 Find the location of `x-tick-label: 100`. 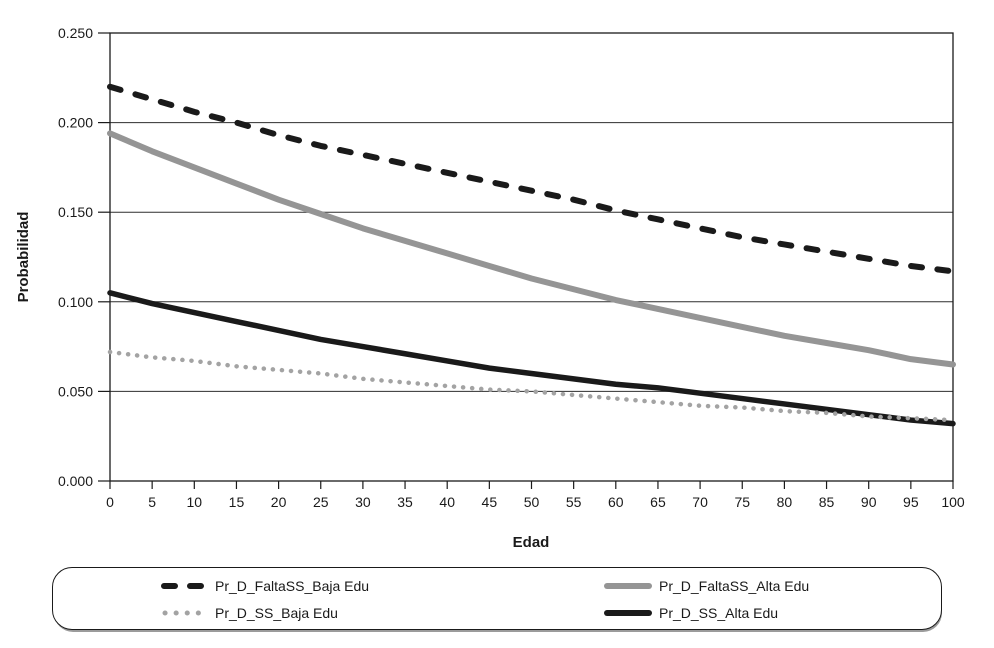

x-tick-label: 100 is located at coordinates (953, 502).